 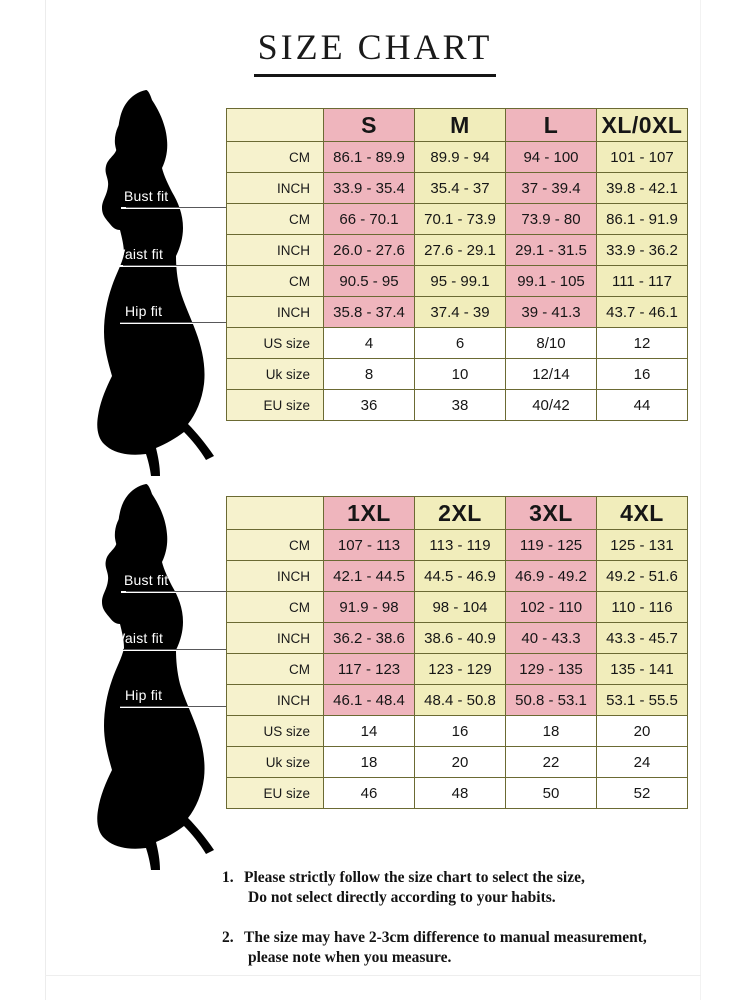 I want to click on cell: 36, so click(x=369, y=405).